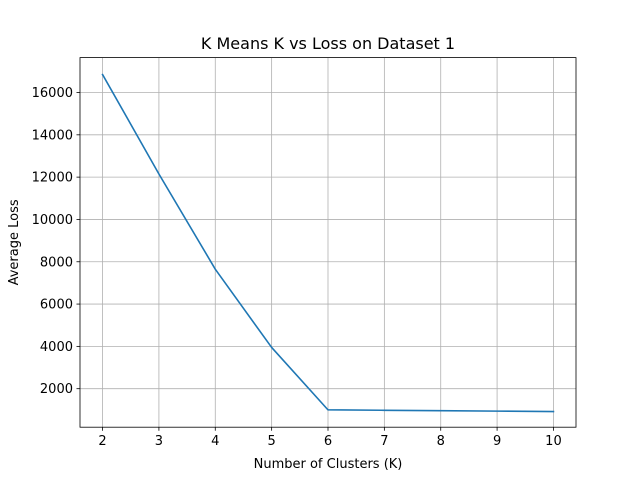 The image size is (640, 480). I want to click on x-tick-label: 10, so click(553, 441).